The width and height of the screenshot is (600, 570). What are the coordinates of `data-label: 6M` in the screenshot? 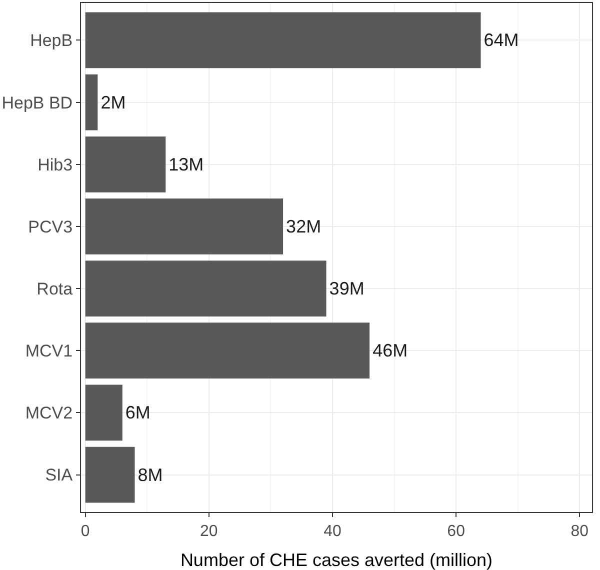 It's located at (137, 412).